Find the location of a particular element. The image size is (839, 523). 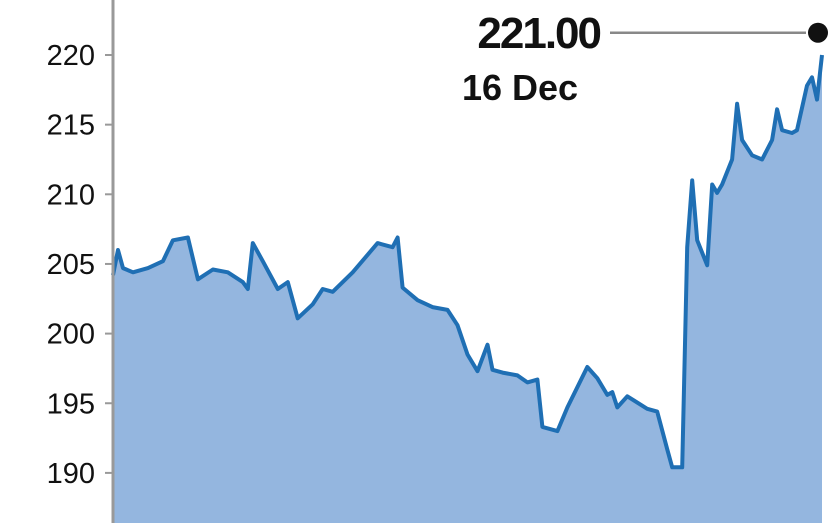

y-tick-label: 195 is located at coordinates (71, 404).